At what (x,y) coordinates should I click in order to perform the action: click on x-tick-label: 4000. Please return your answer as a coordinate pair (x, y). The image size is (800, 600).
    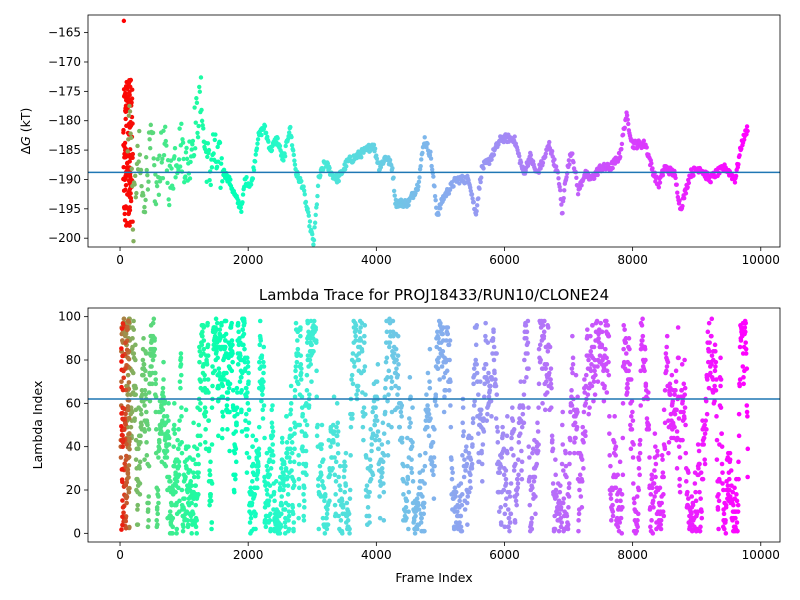
    Looking at the image, I should click on (376, 260).